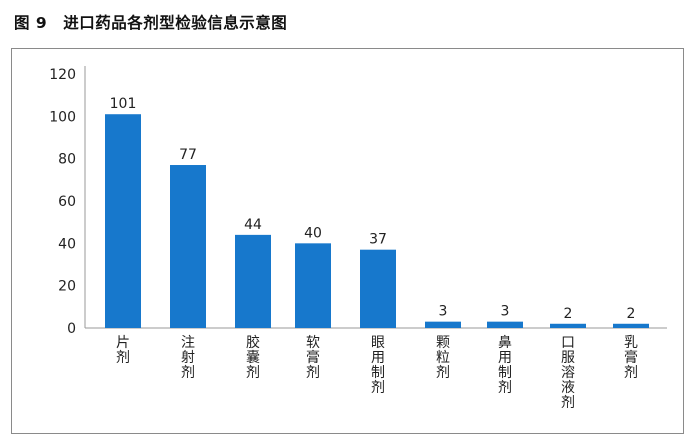 This screenshot has width=697, height=442. I want to click on data-label: 37, so click(378, 240).